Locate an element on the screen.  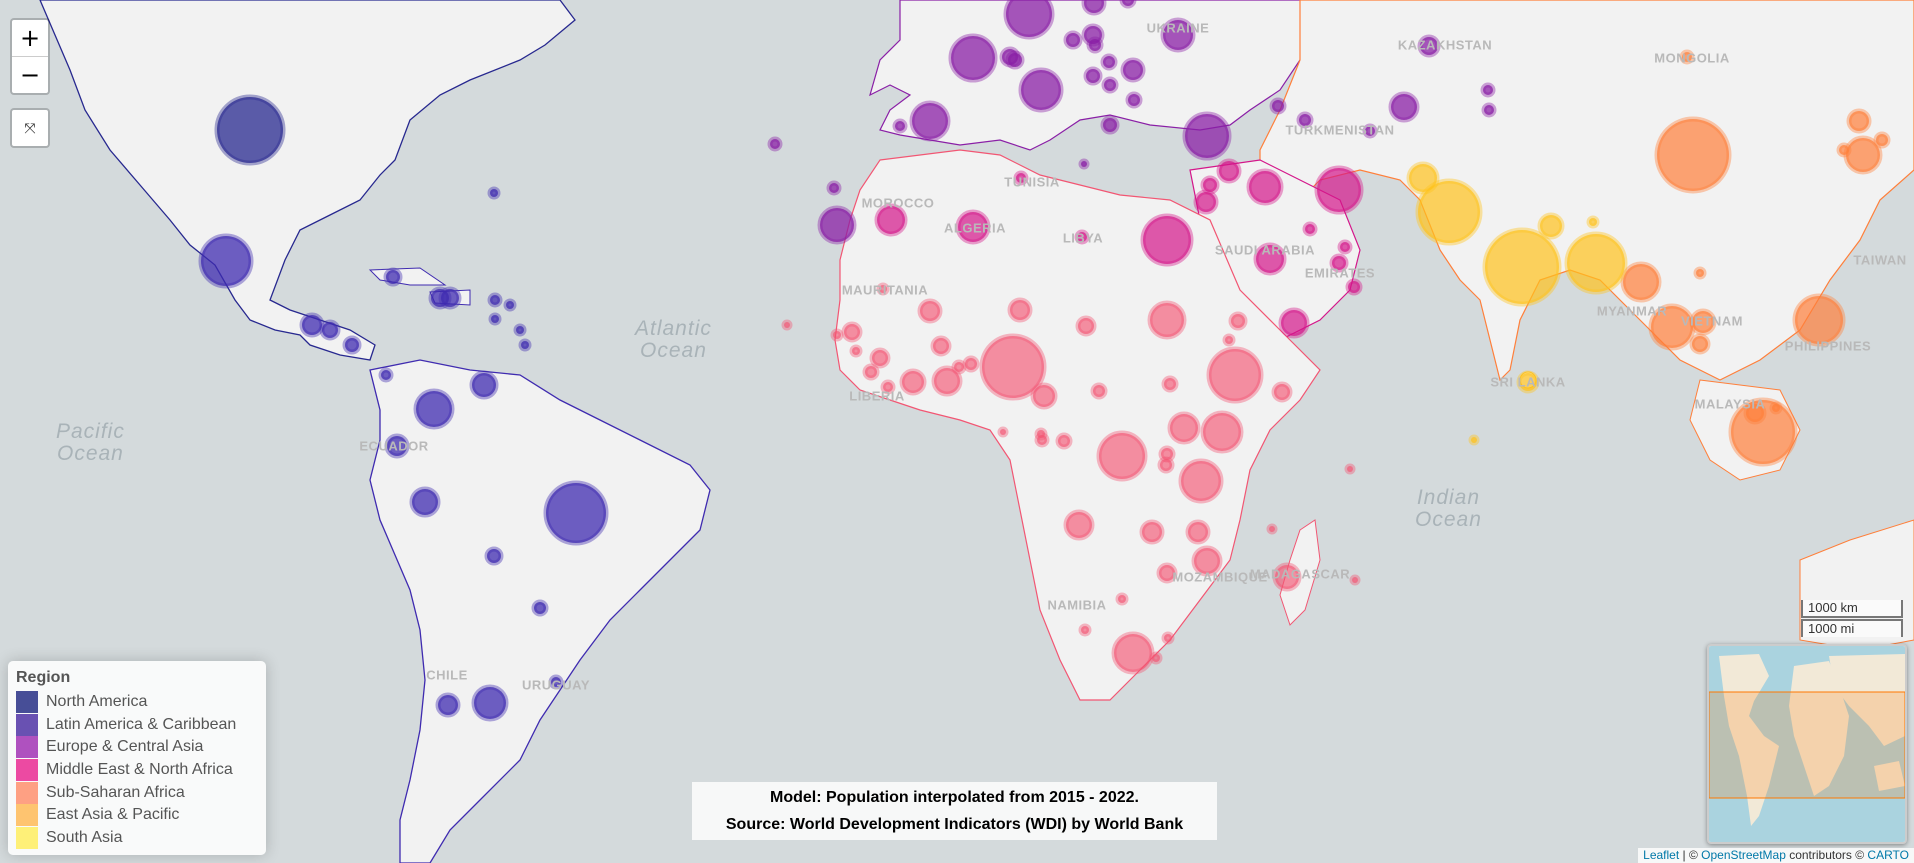
bubble-cambodia is located at coordinates (1700, 344).